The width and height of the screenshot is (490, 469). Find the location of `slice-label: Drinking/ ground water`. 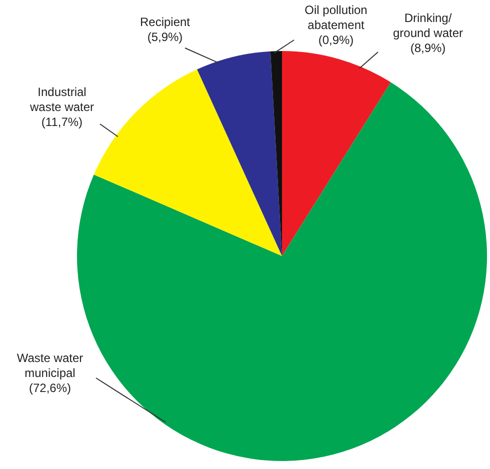

slice-label: Drinking/ ground water is located at coordinates (428, 25).